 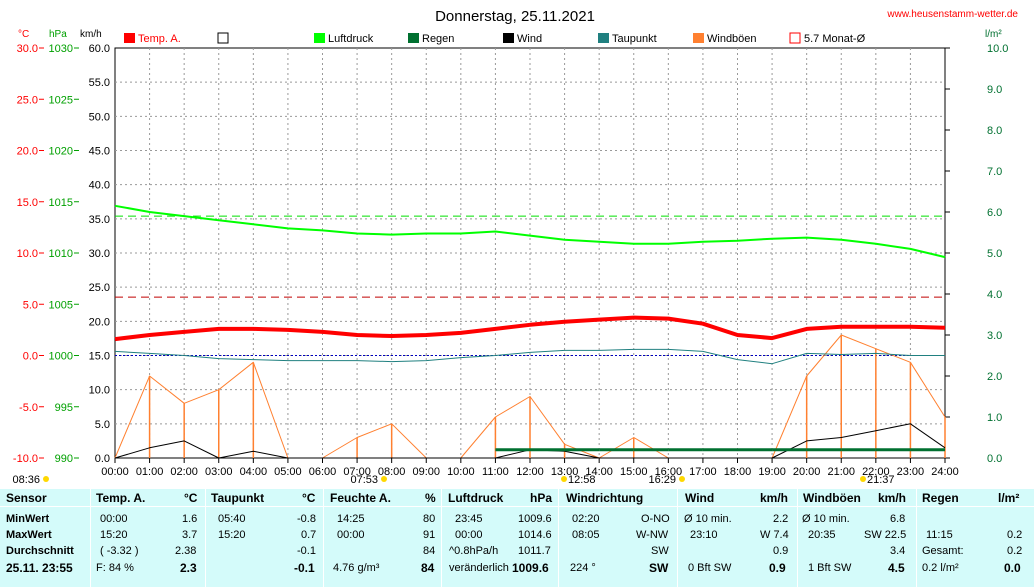 I want to click on wind-current: 0.9, so click(x=777, y=568).